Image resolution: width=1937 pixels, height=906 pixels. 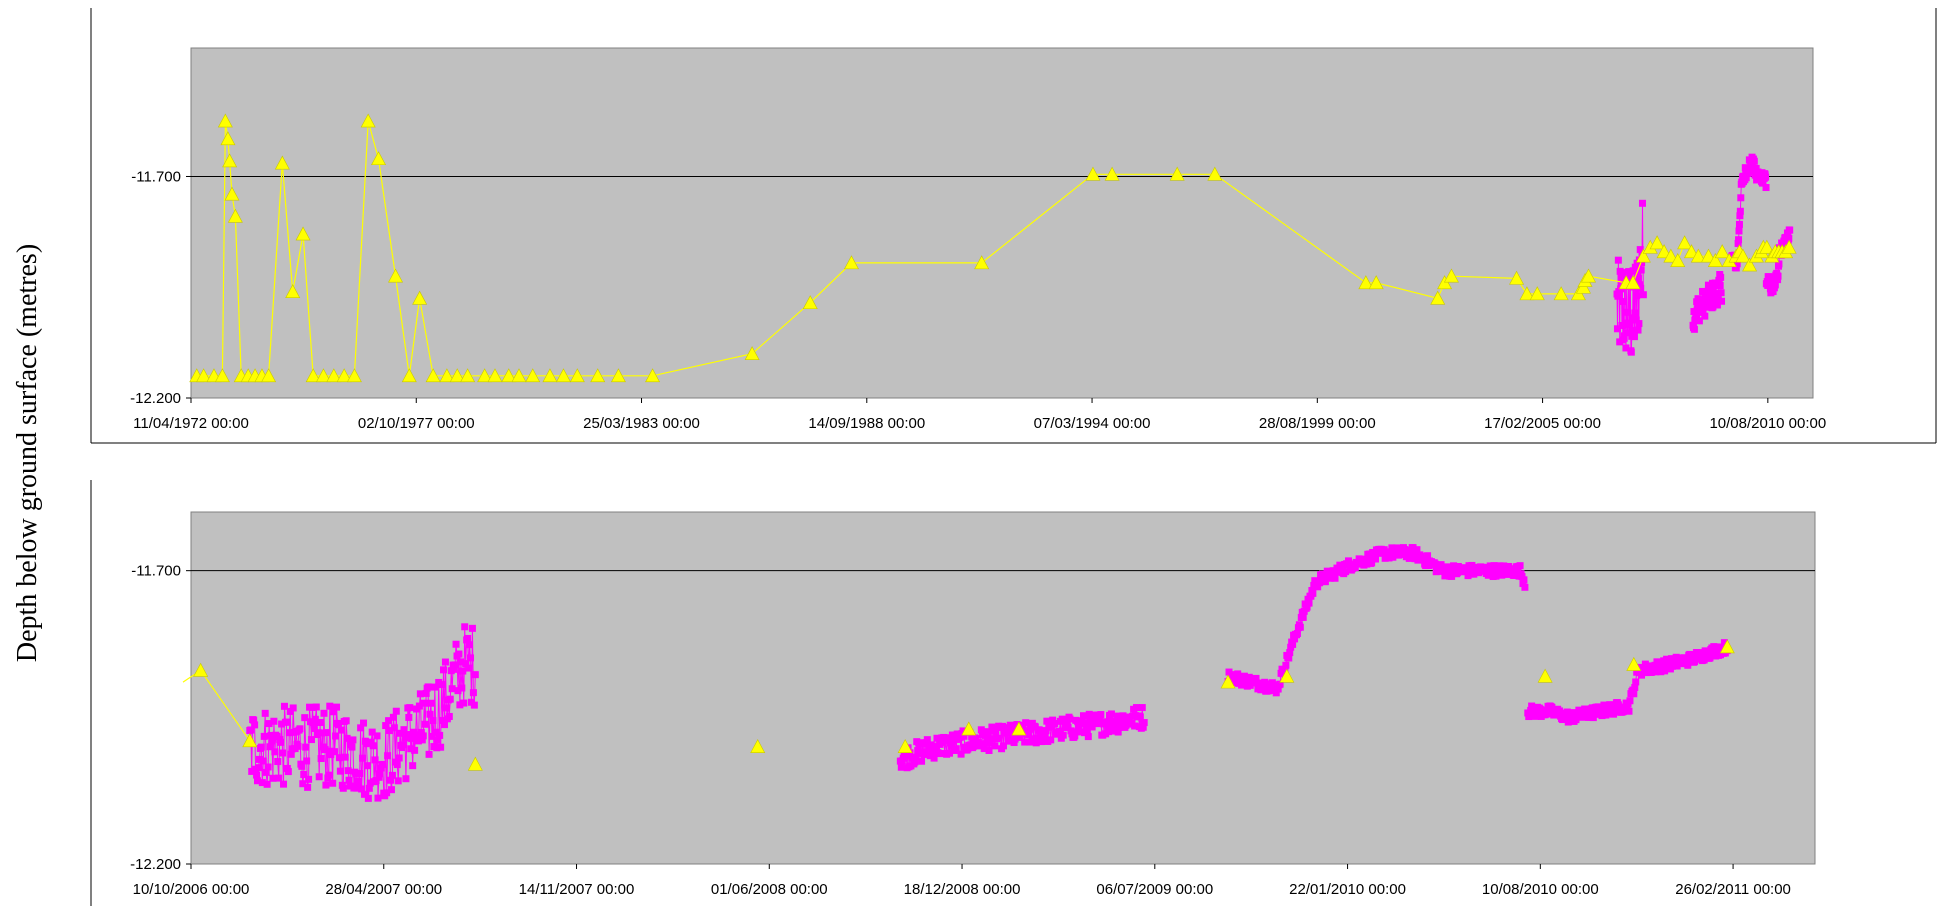 I want to click on chart1-y-tick-label: -12.200, so click(x=155, y=398).